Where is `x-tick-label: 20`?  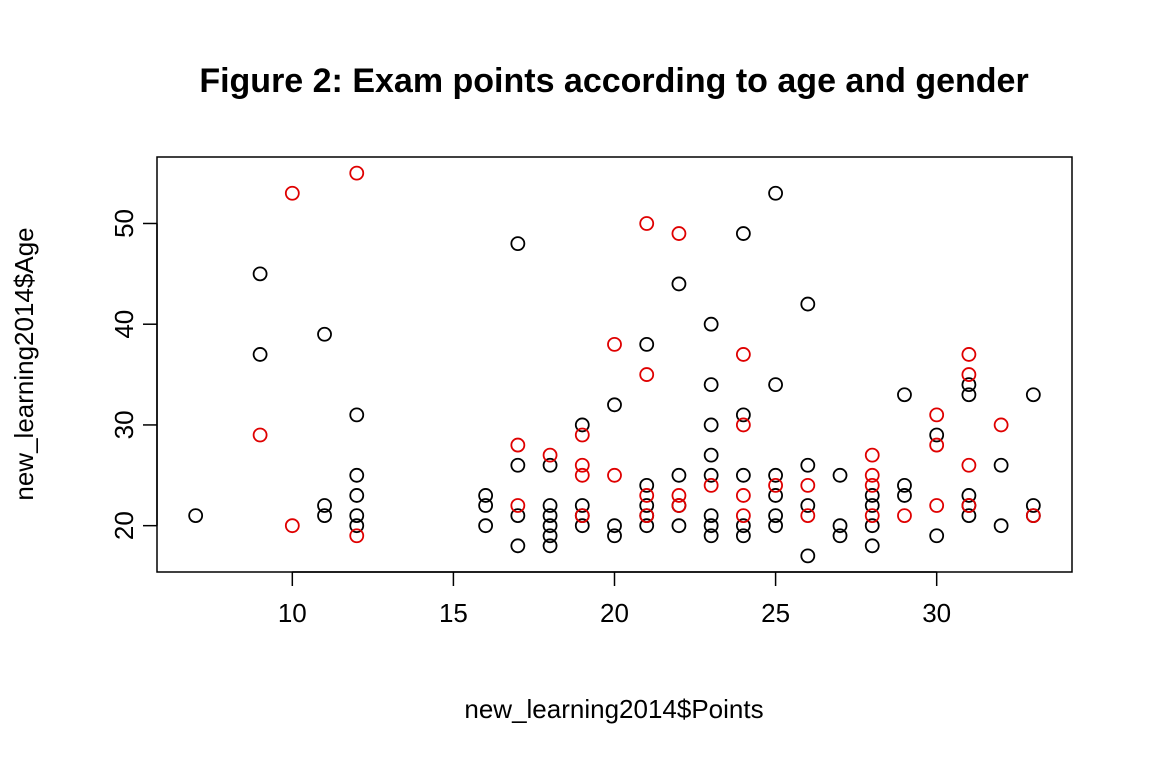
x-tick-label: 20 is located at coordinates (614, 613).